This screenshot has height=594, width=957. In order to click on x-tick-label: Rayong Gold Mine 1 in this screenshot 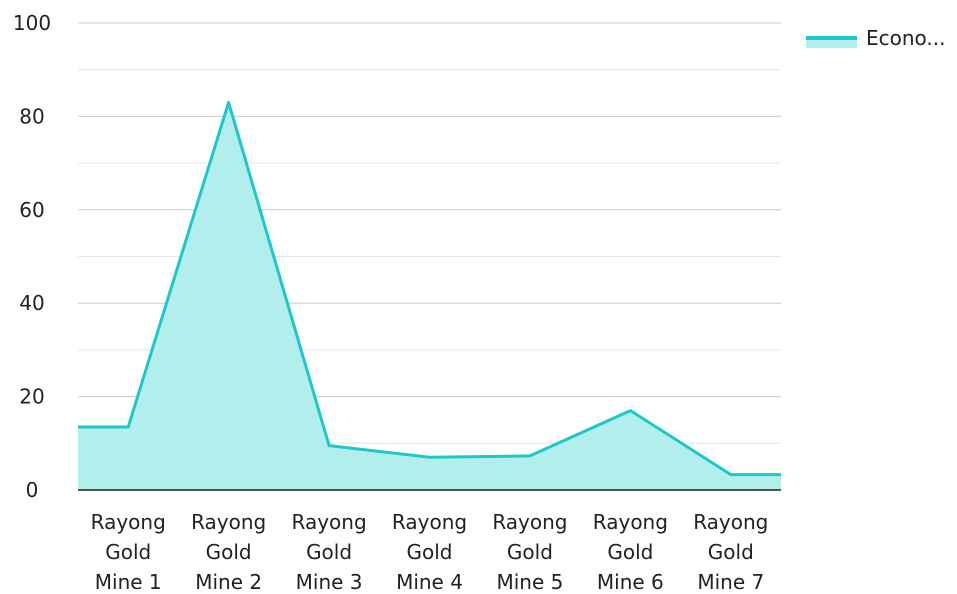, I will do `click(128, 552)`.